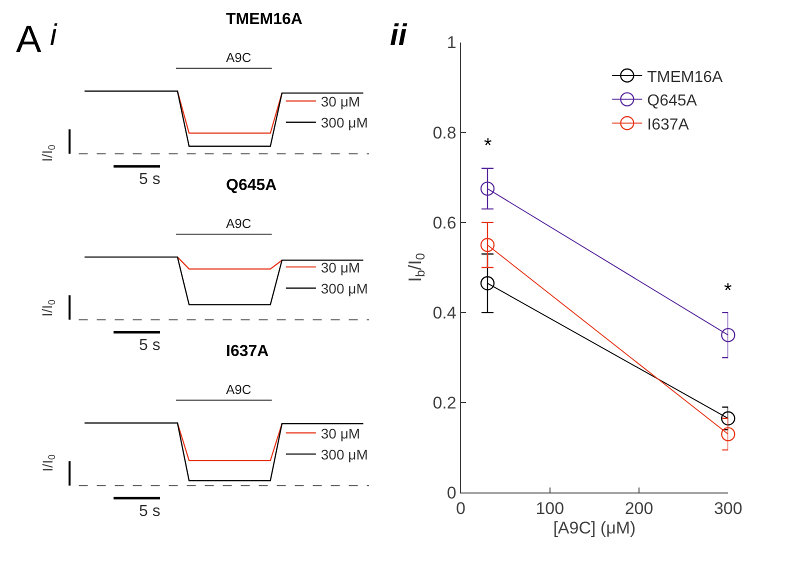 The image size is (804, 573). What do you see at coordinates (451, 493) in the screenshot?
I see `y-tick-label: 0` at bounding box center [451, 493].